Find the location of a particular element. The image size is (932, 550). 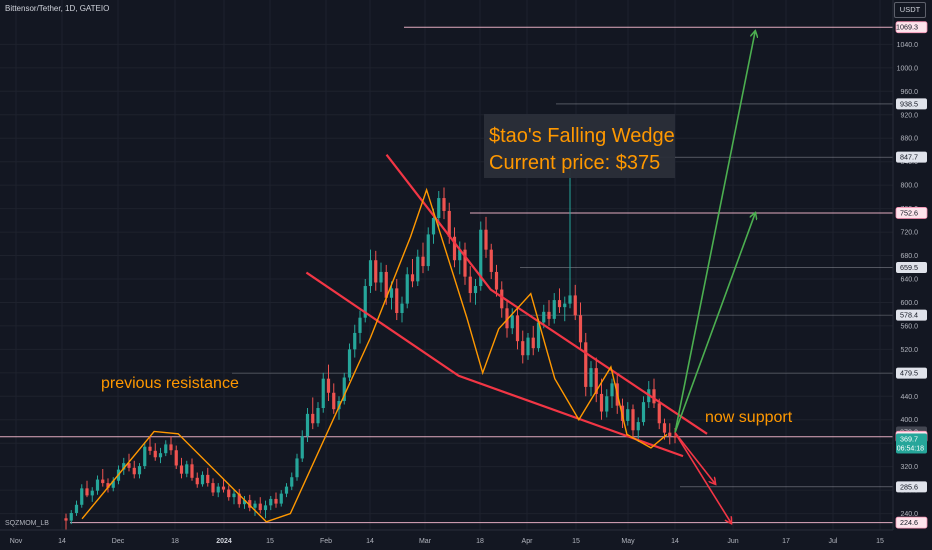

indicator-label: SQZMOM_LB is located at coordinates (27, 523).